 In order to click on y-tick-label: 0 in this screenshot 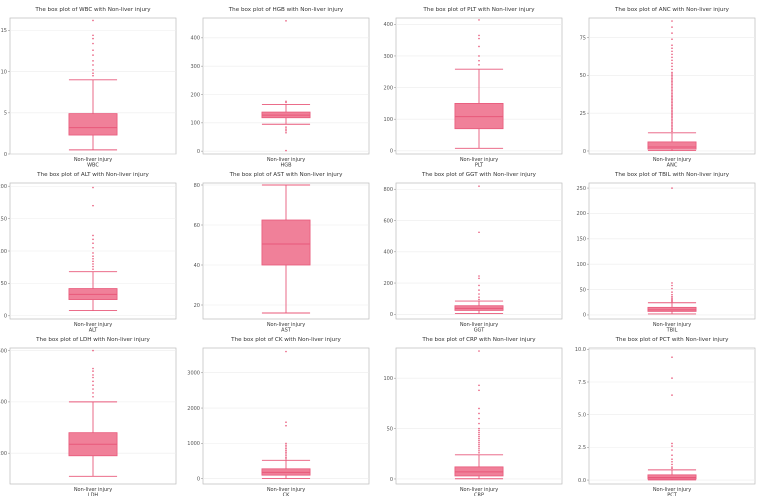, I will do `click(391, 152)`.